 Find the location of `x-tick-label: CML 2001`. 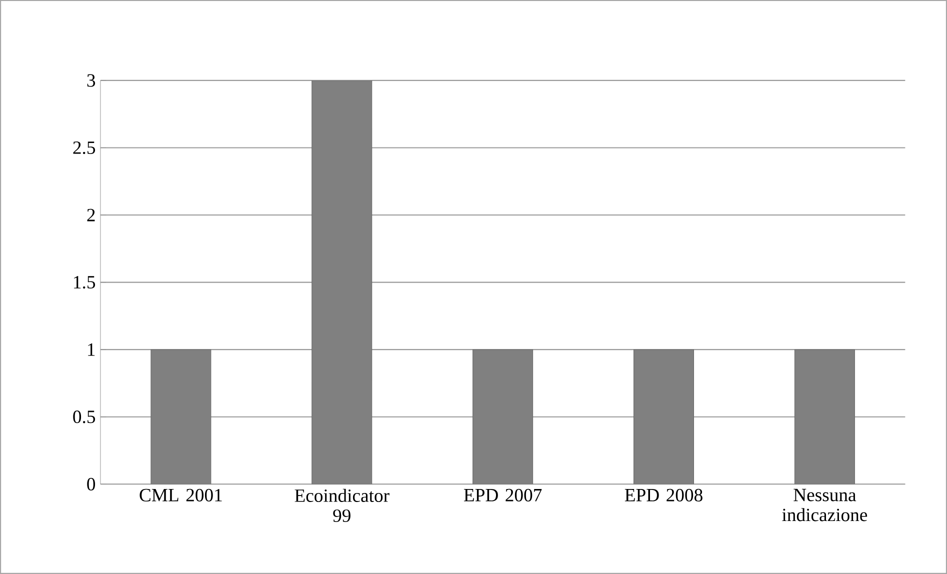

x-tick-label: CML 2001 is located at coordinates (181, 495).